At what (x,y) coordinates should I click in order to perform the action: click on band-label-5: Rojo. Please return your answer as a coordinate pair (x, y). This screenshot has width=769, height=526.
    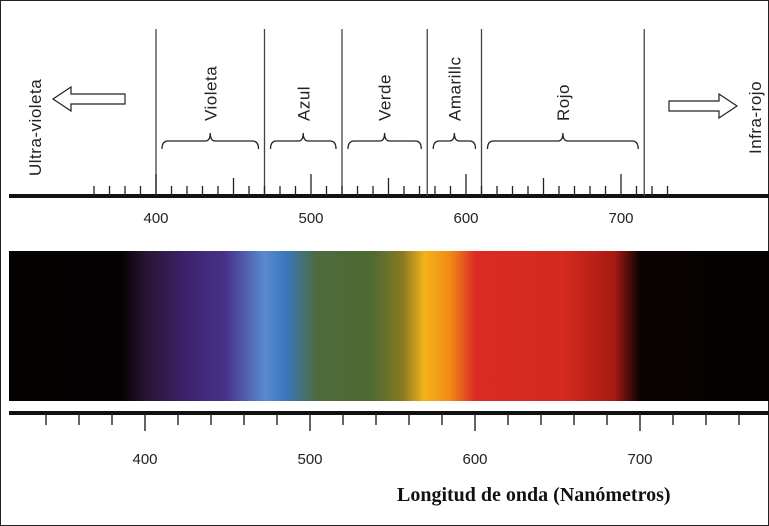
    Looking at the image, I should click on (563, 102).